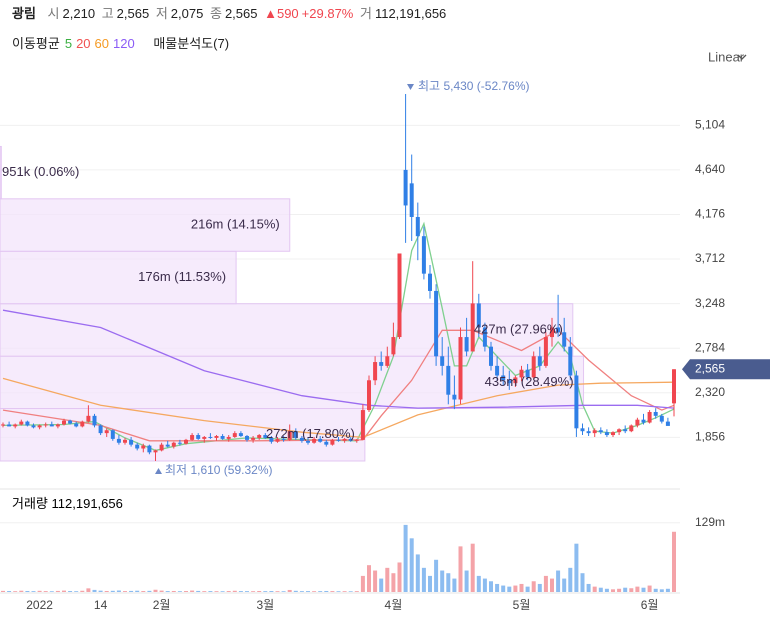 This screenshot has height=622, width=770. Describe the element at coordinates (327, 13) in the screenshot. I see `change-pct: +29.87%` at that location.